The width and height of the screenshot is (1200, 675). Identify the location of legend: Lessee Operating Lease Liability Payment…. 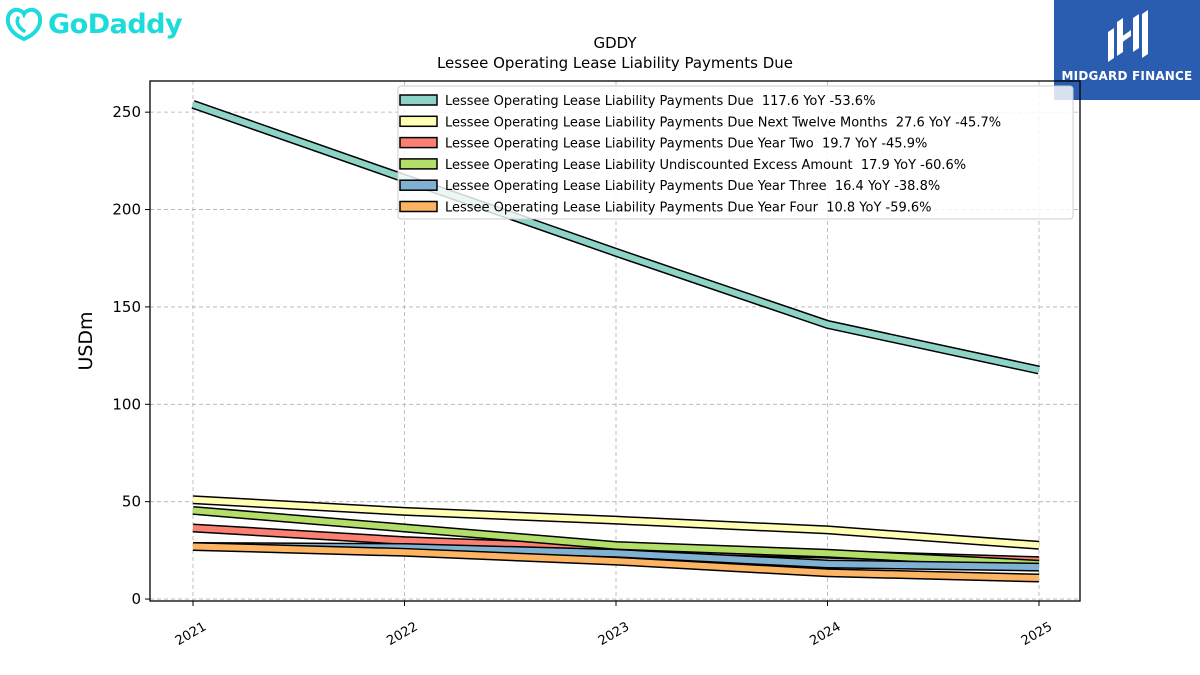
(735, 152).